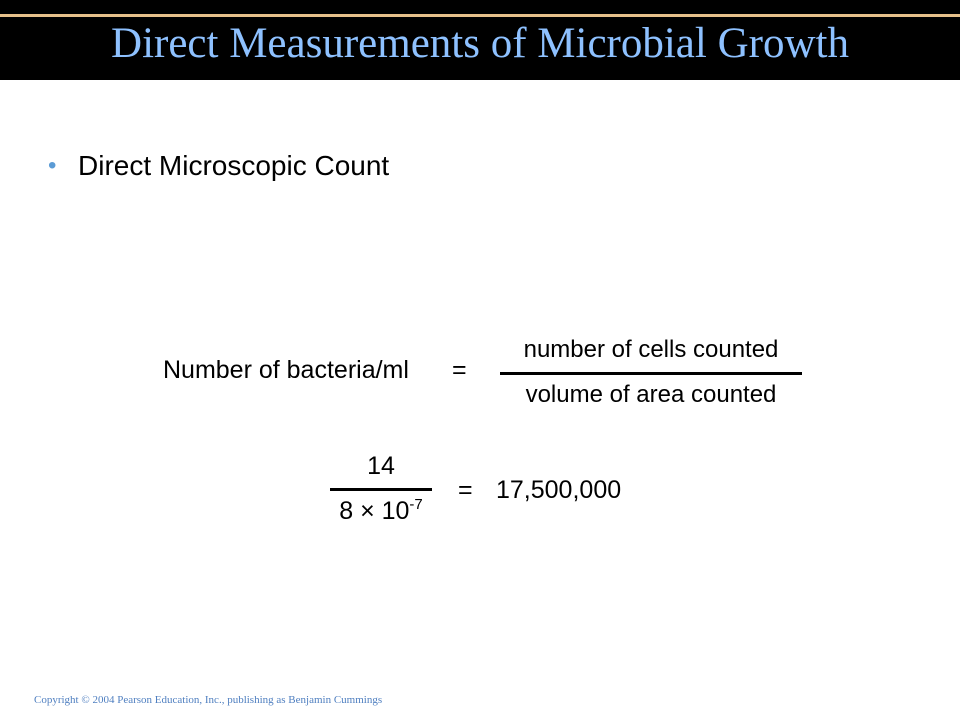  What do you see at coordinates (480, 15) in the screenshot?
I see `title-accent-line` at bounding box center [480, 15].